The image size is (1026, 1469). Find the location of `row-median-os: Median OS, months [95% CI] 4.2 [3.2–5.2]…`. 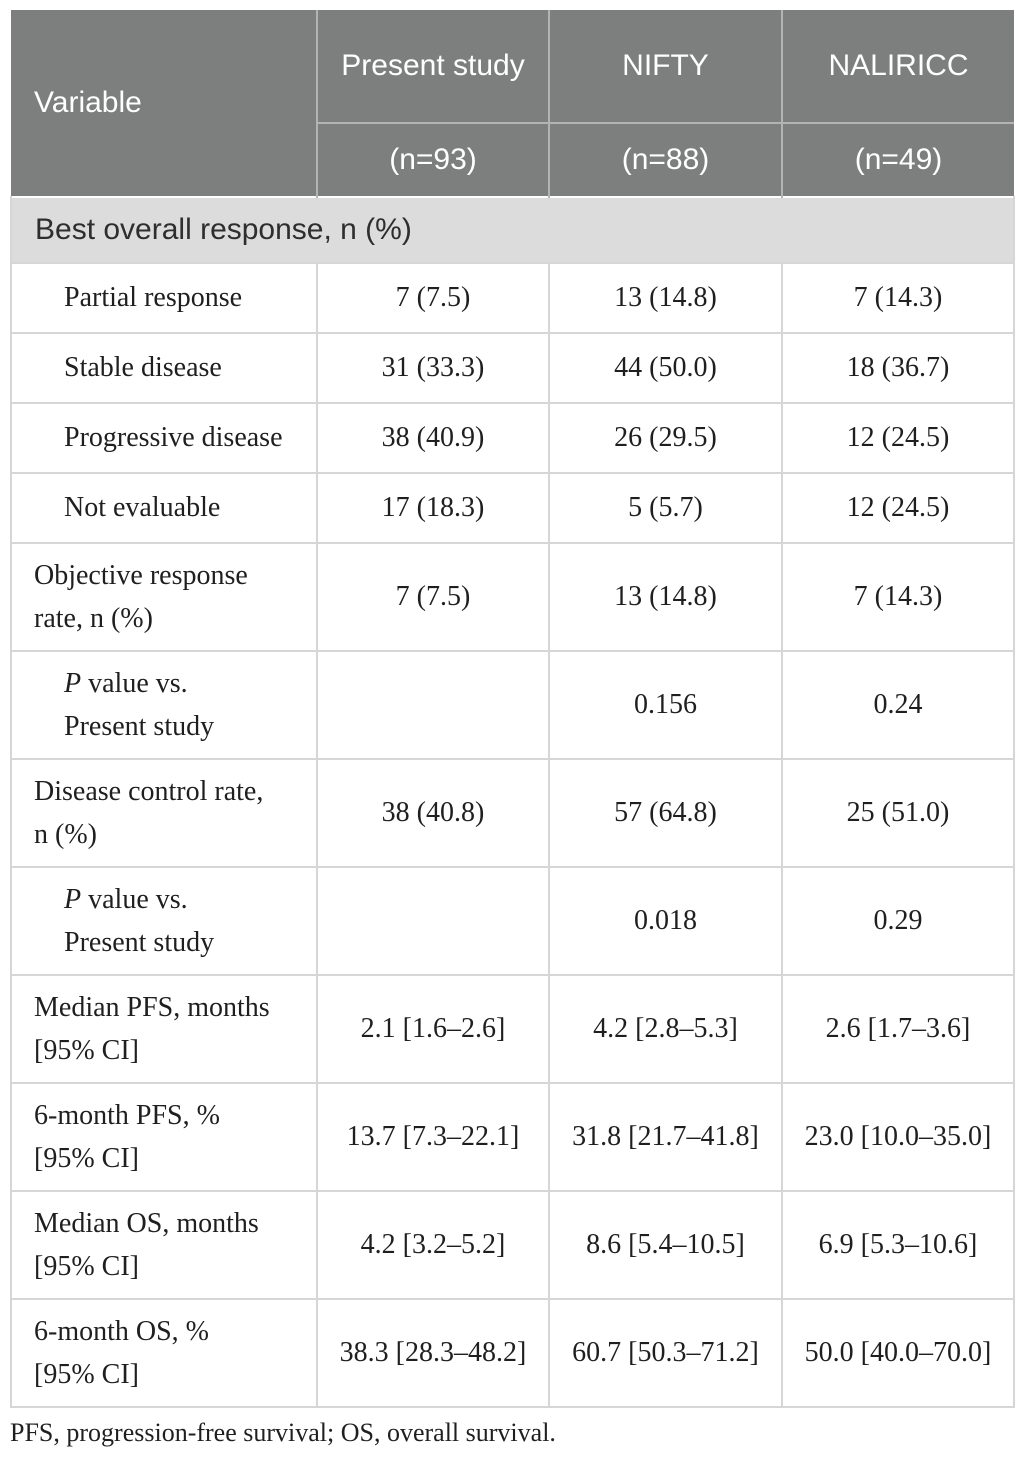

row-median-os: Median OS, months [95% CI] 4.2 [3.2–5.2]… is located at coordinates (512, 1245).